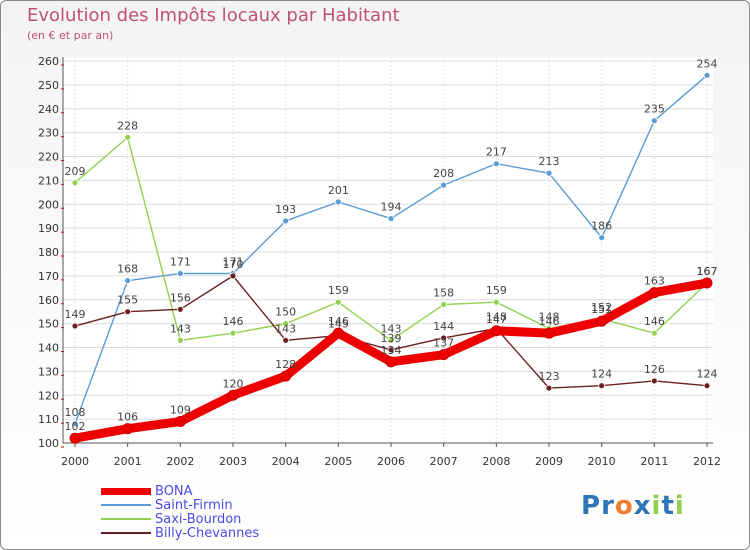 The height and width of the screenshot is (550, 750). I want to click on data-label-billy-chevannes: 123, so click(549, 376).